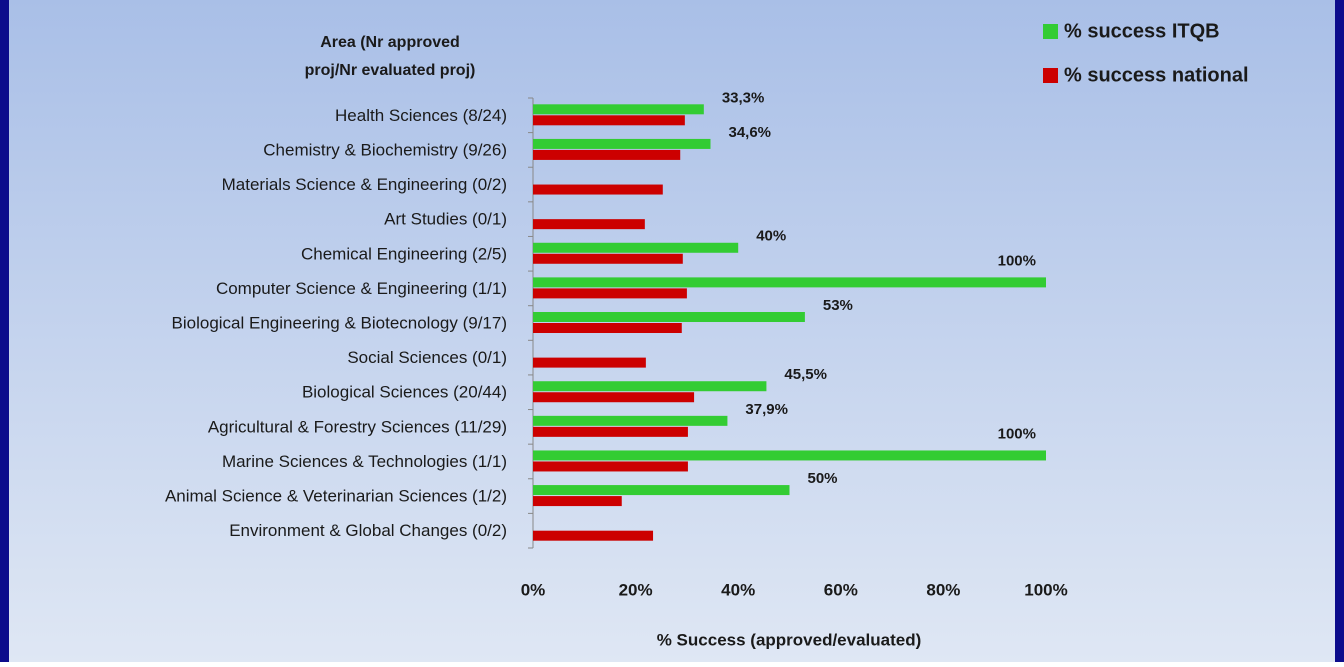  Describe the element at coordinates (743, 97) in the screenshot. I see `data-label: 33,3%` at that location.